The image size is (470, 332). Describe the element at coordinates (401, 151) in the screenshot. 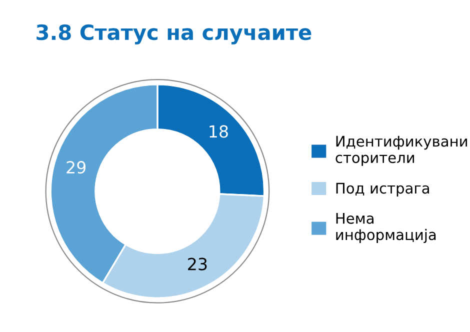

I see `legend-label: Идентификувани сторители` at that location.